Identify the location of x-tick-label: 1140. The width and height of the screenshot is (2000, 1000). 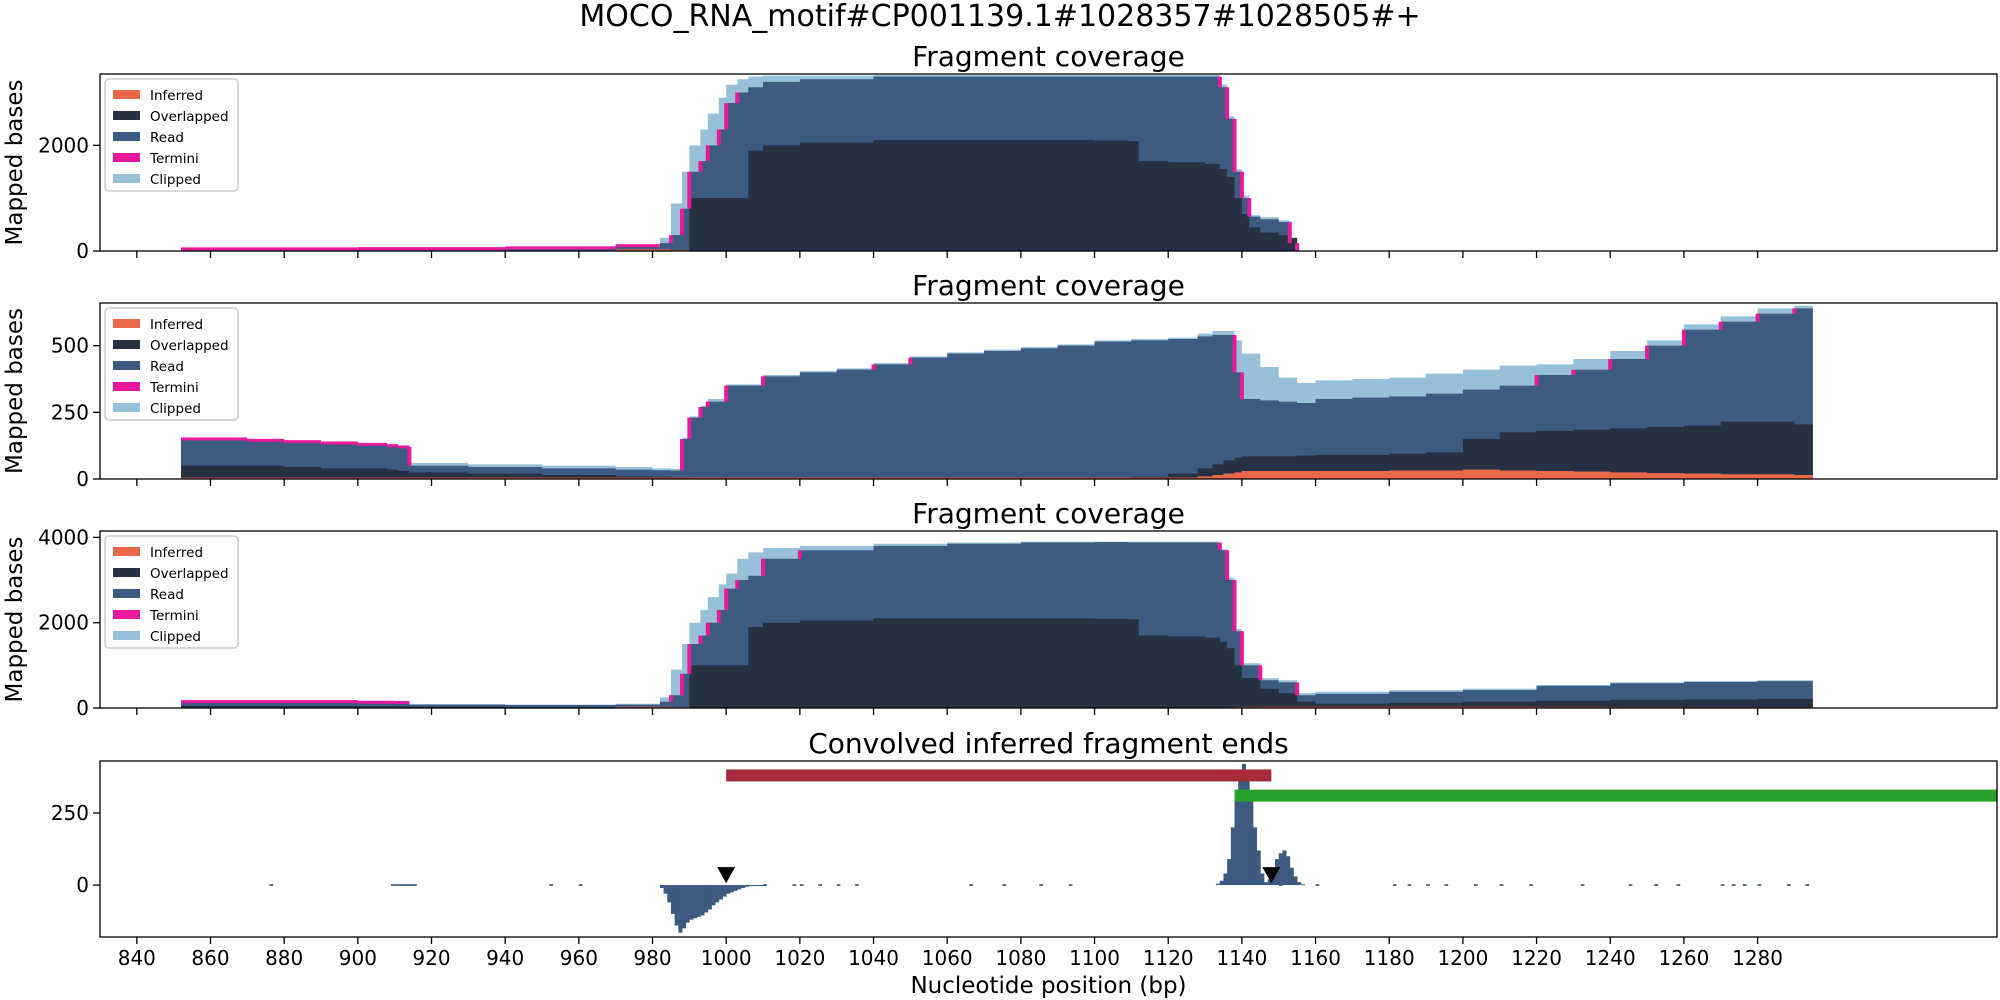
(1241, 958).